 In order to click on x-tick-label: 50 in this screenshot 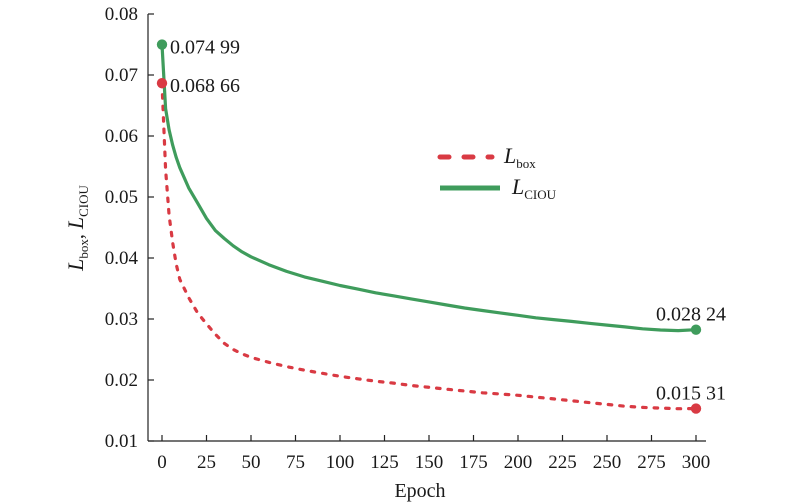, I will do `click(251, 462)`.